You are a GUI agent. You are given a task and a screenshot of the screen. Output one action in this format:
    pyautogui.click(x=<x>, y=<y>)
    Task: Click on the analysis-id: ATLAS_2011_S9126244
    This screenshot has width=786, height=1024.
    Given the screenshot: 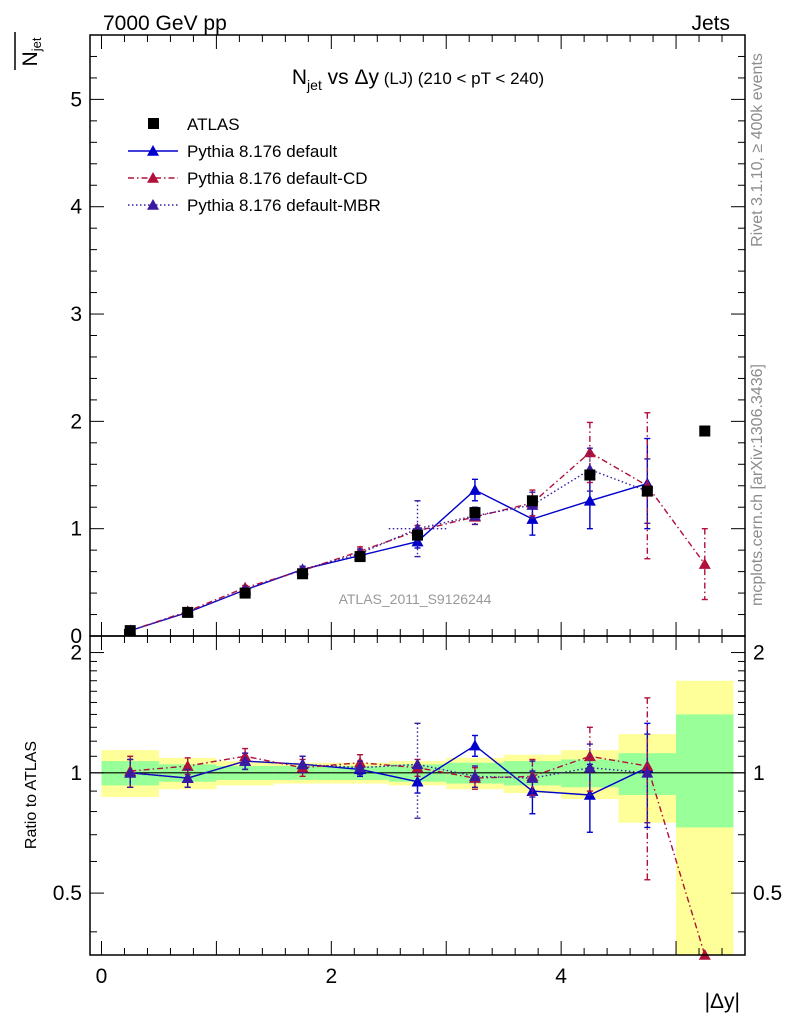 What is the action you would take?
    pyautogui.click(x=415, y=599)
    